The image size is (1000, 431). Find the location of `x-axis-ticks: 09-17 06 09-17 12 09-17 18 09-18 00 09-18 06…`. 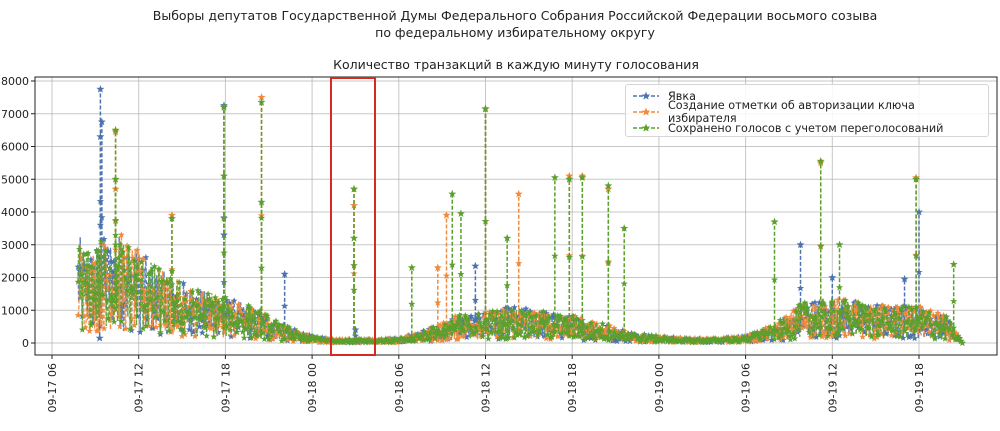

x-axis-ticks: 09-17 06 09-17 12 09-17 18 09-18 00 09-18 06… is located at coordinates (486, 383).